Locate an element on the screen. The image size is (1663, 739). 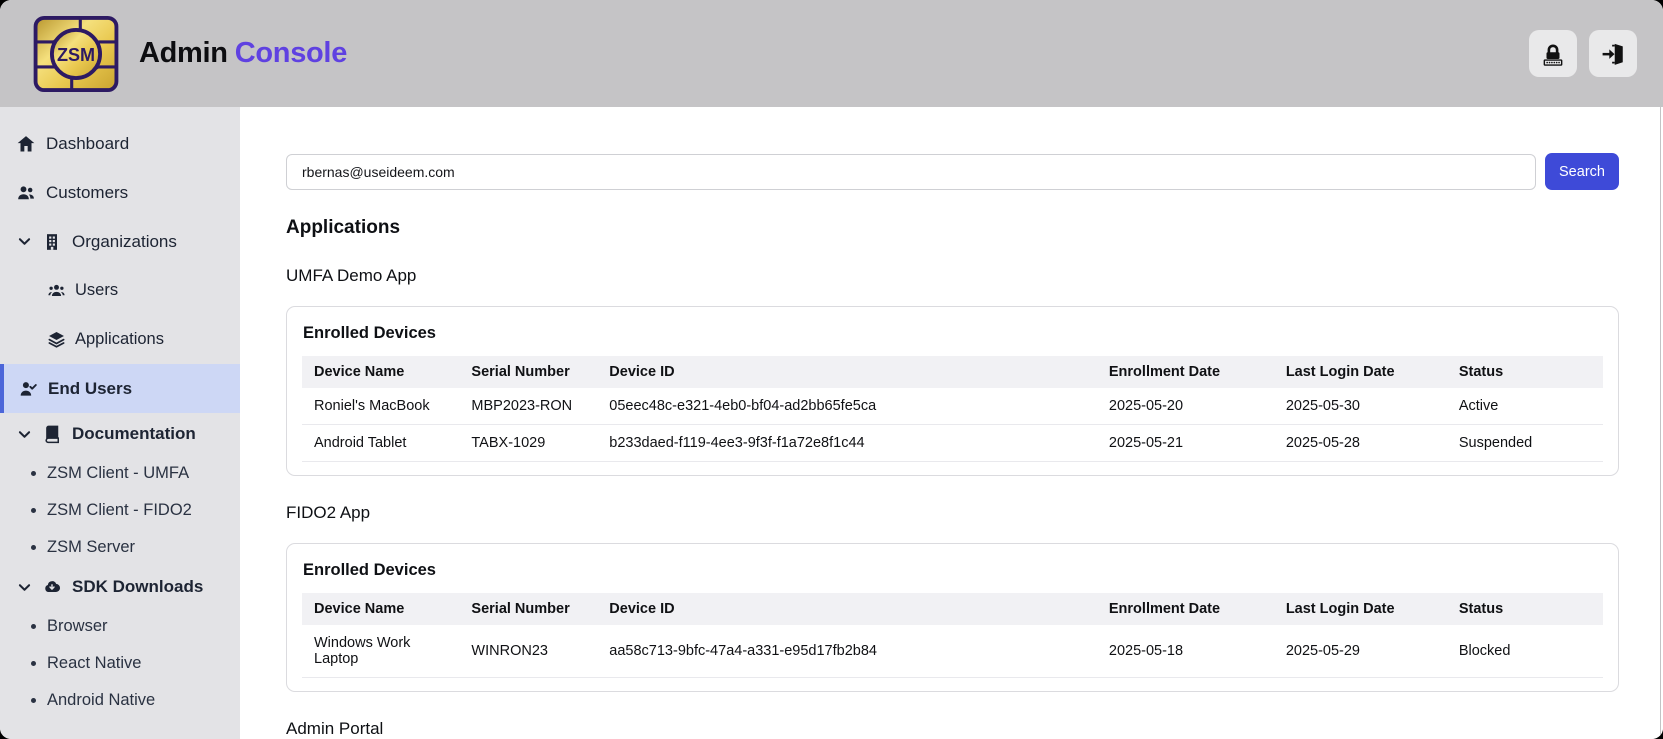
page-title: Admin Console is located at coordinates (243, 53).